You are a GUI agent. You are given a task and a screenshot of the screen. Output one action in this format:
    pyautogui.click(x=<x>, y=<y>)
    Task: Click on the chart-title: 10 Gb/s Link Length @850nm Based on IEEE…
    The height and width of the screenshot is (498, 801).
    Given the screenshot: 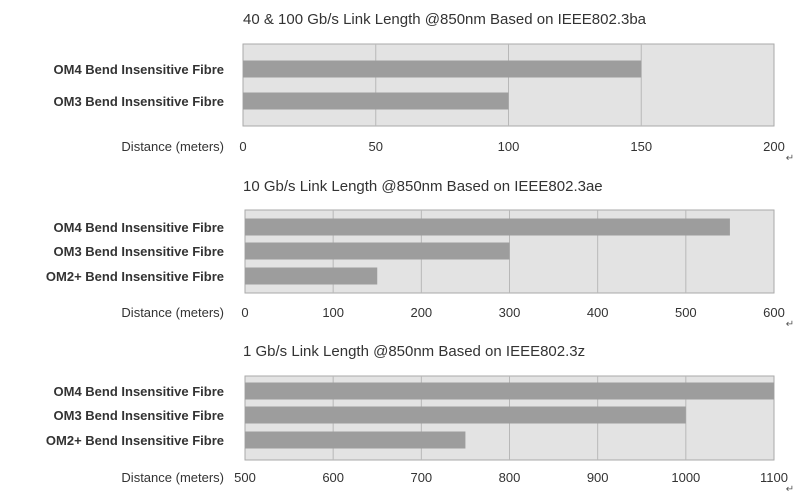 What is the action you would take?
    pyautogui.click(x=423, y=186)
    